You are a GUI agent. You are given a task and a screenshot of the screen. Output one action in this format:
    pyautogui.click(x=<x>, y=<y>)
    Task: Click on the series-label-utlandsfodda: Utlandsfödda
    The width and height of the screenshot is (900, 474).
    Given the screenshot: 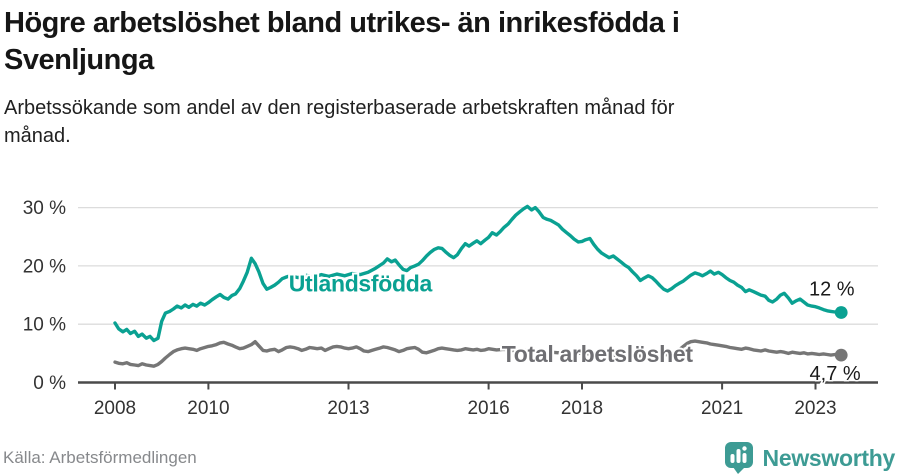 What is the action you would take?
    pyautogui.click(x=361, y=284)
    